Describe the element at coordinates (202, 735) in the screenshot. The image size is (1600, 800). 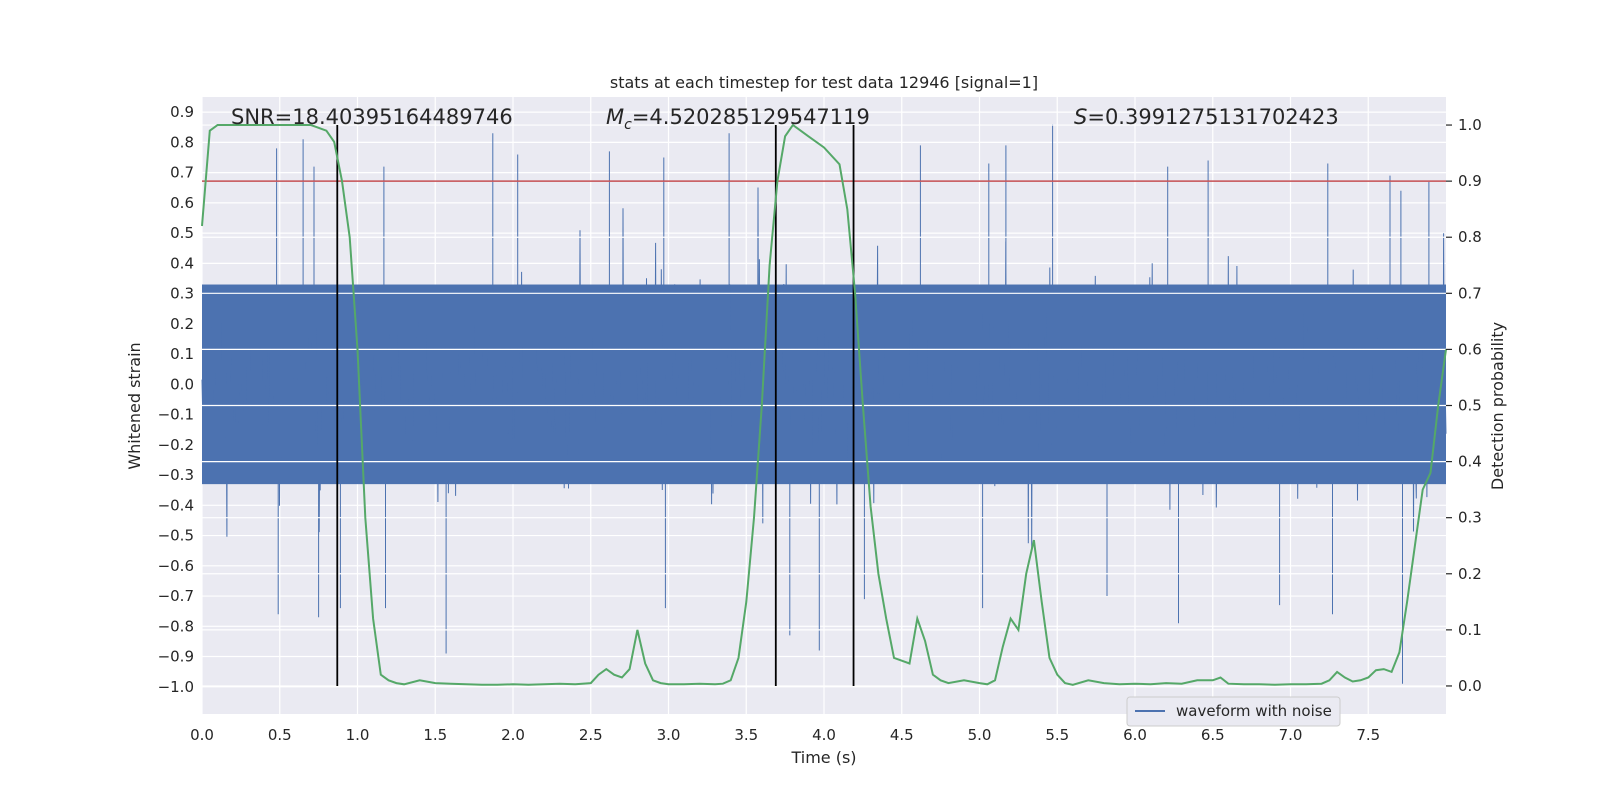
I see `x-tick-label: 0.0` at that location.